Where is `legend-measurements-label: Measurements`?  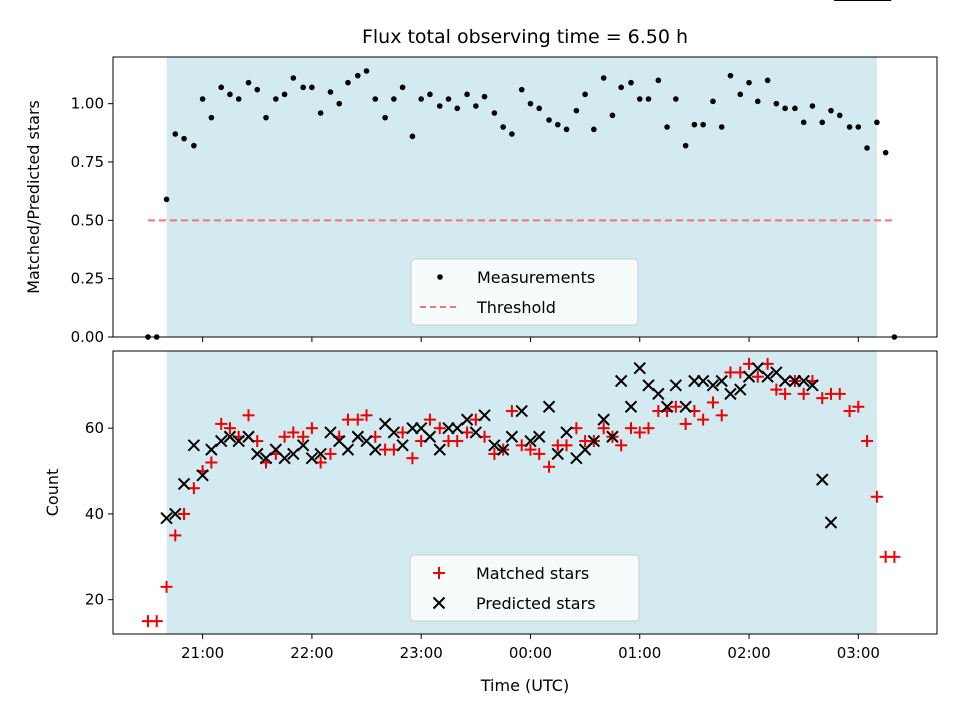 legend-measurements-label: Measurements is located at coordinates (536, 277).